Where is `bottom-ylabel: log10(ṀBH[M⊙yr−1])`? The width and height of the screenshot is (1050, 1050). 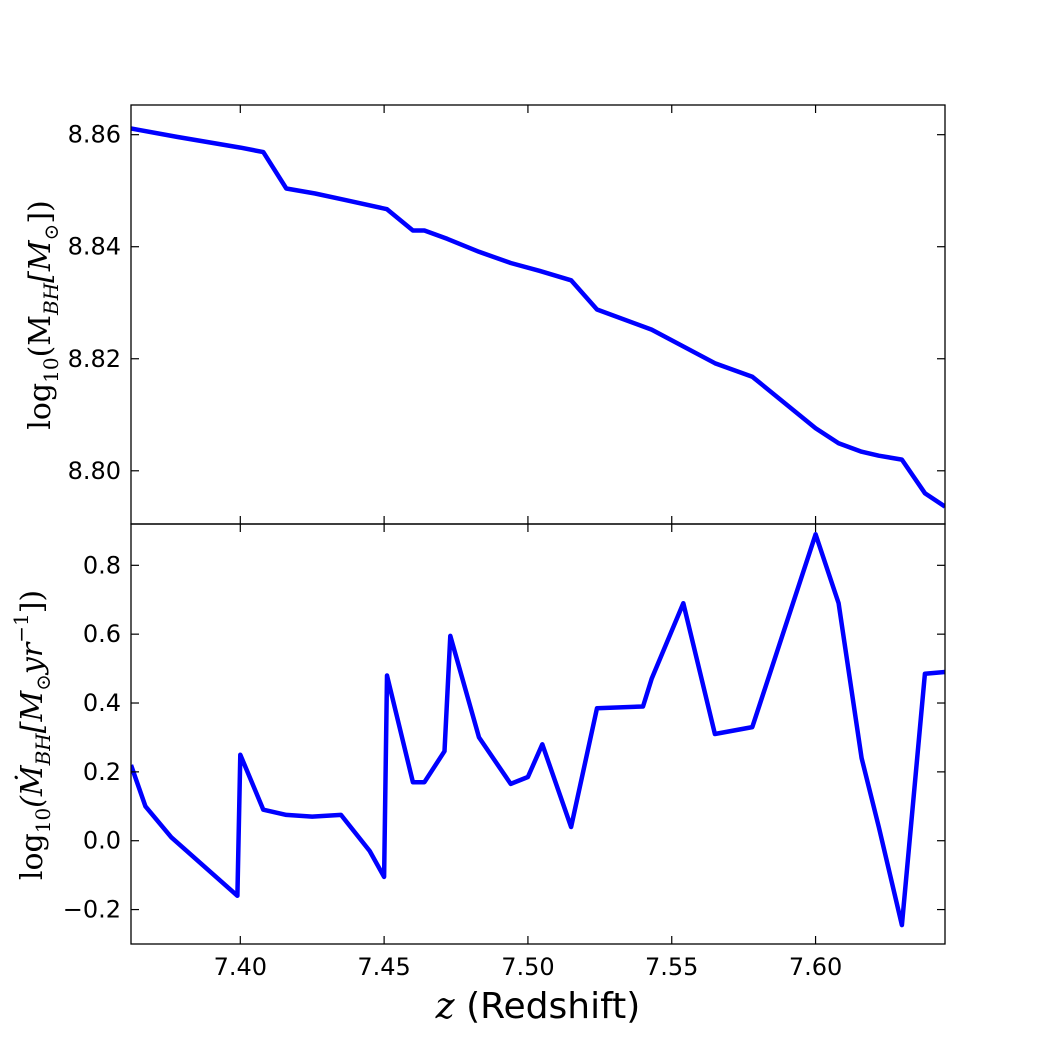 bottom-ylabel: log10(ṀBH[M⊙yr−1]) is located at coordinates (32, 735).